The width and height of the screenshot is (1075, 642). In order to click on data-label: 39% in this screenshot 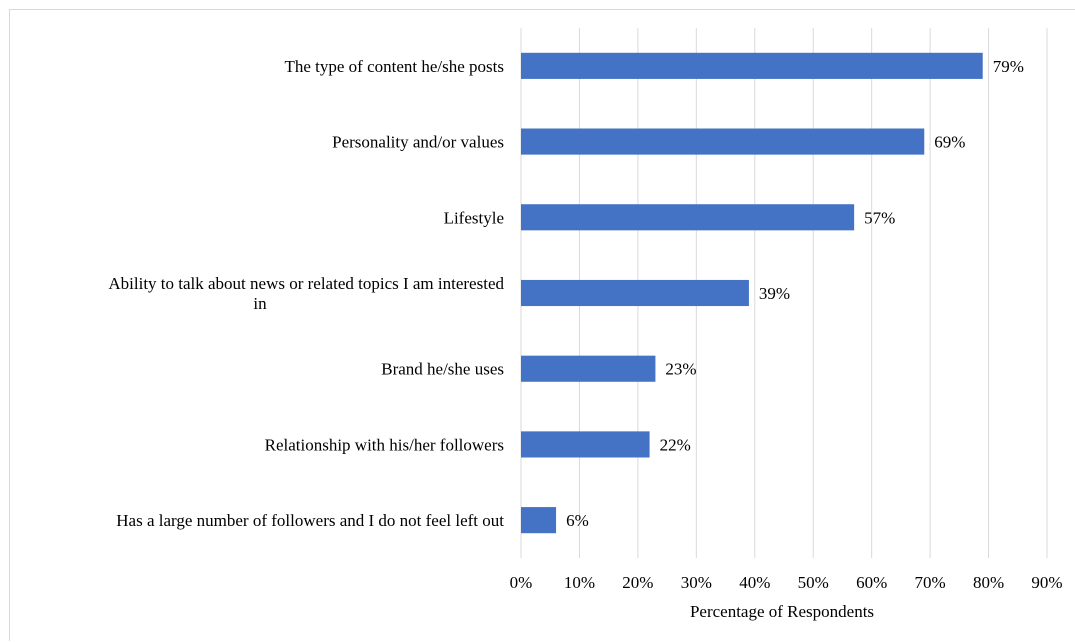, I will do `click(774, 293)`.